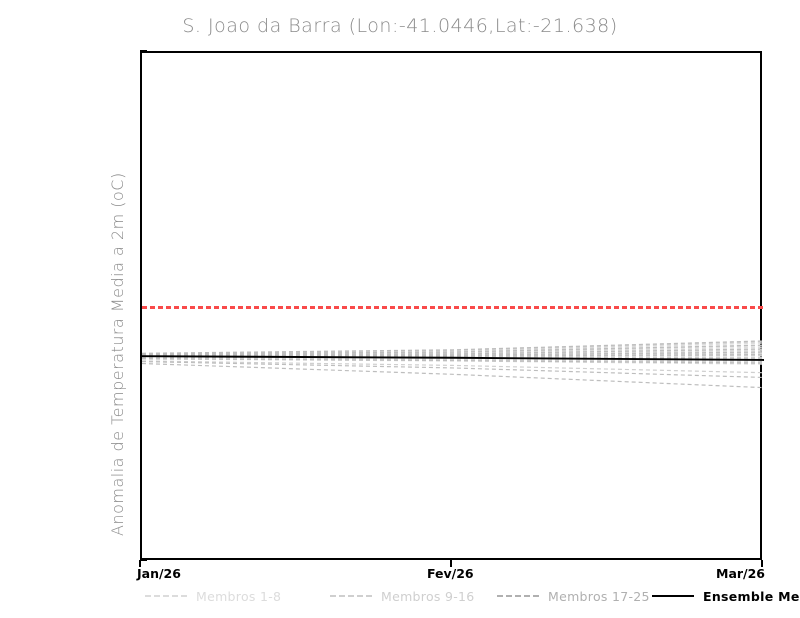 Image resolution: width=800 pixels, height=618 pixels. What do you see at coordinates (159, 573) in the screenshot?
I see `x-axis-tick-label: Jan/26` at bounding box center [159, 573].